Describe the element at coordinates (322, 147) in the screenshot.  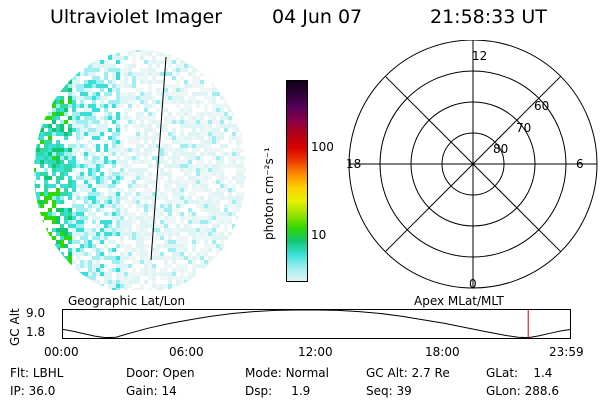
I see `colorbar-tick-100: 100` at that location.